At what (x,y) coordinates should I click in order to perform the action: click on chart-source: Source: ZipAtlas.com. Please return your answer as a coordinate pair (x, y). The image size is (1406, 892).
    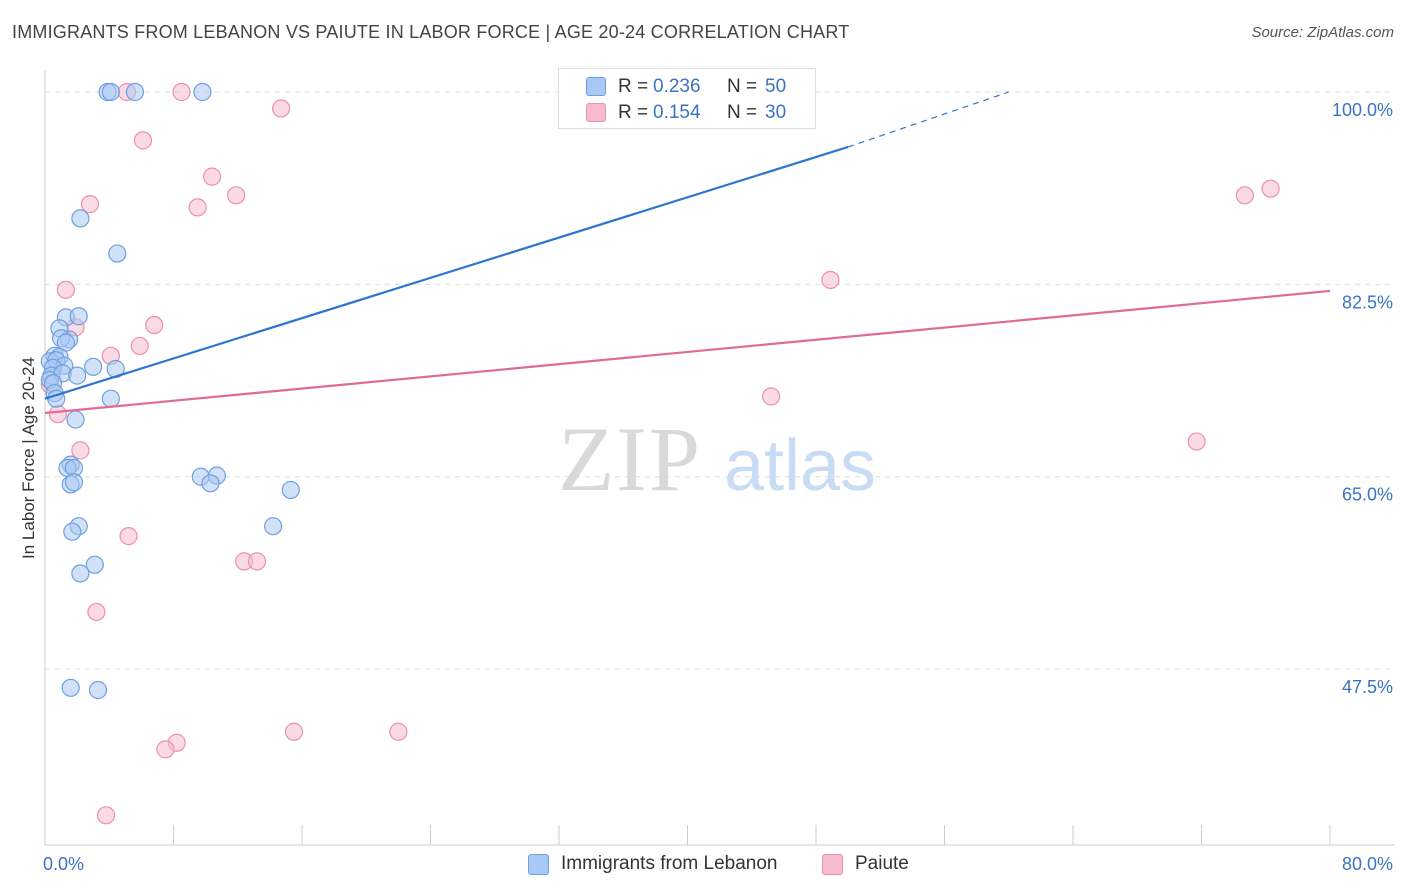
    Looking at the image, I should click on (1322, 32).